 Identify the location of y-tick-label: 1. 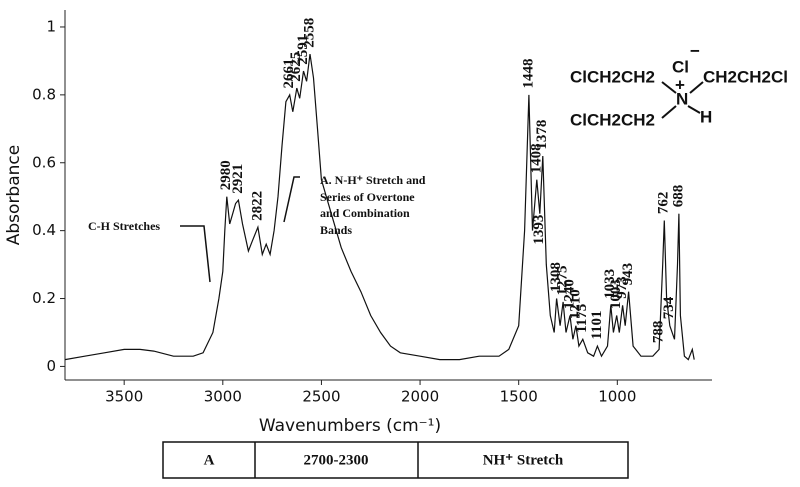
(51, 26).